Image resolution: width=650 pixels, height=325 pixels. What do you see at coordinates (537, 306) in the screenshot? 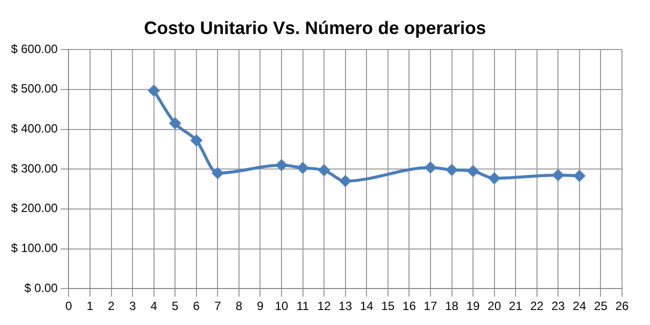
I see `x-tick-label: 22` at bounding box center [537, 306].